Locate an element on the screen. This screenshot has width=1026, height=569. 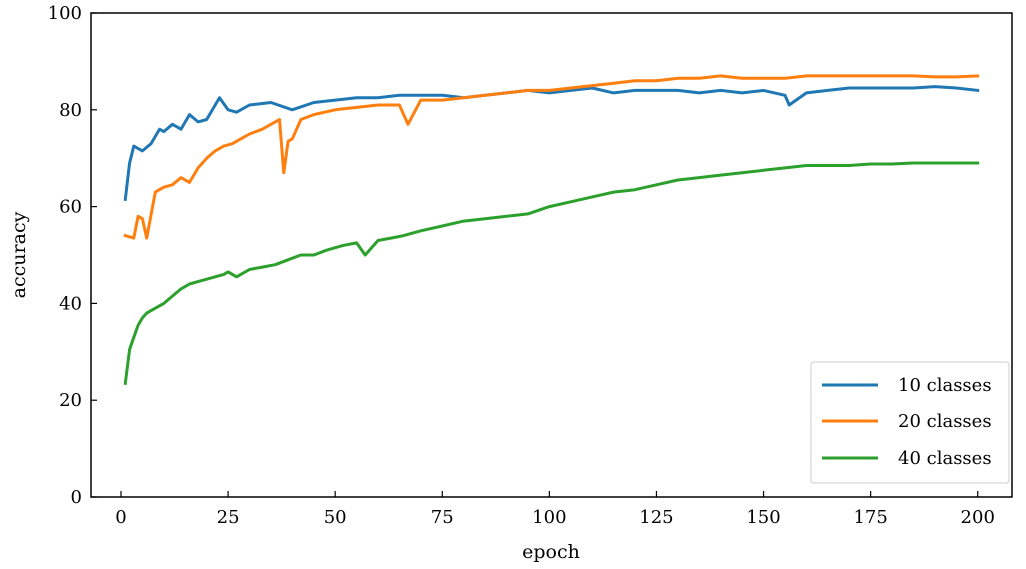
legend-label-1: 10 classes is located at coordinates (945, 385).